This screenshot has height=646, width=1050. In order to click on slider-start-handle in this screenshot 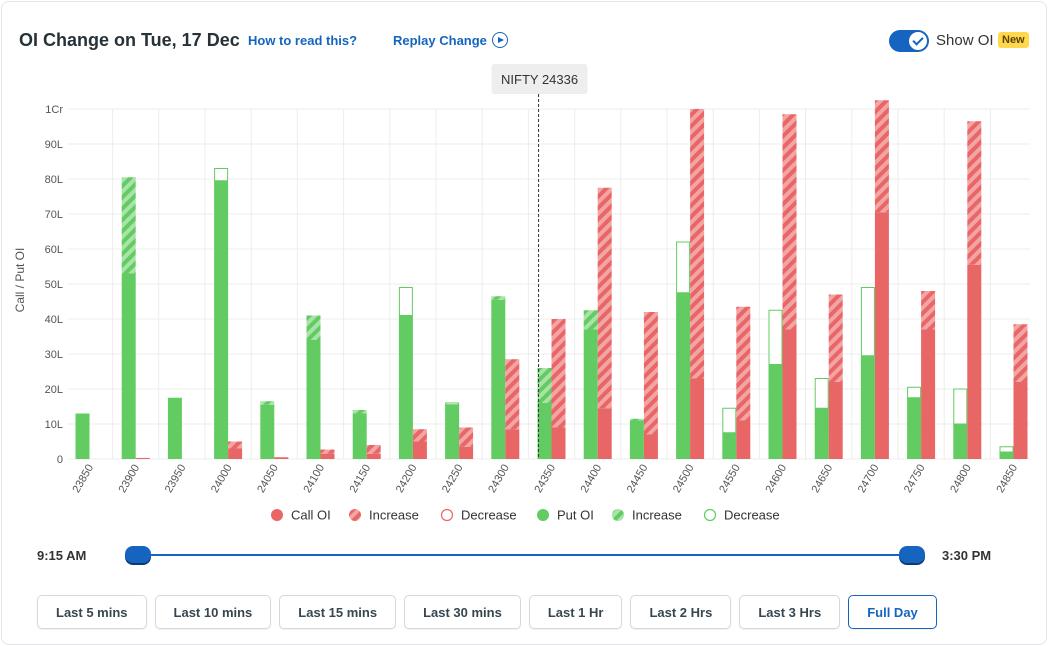, I will do `click(138, 554)`.